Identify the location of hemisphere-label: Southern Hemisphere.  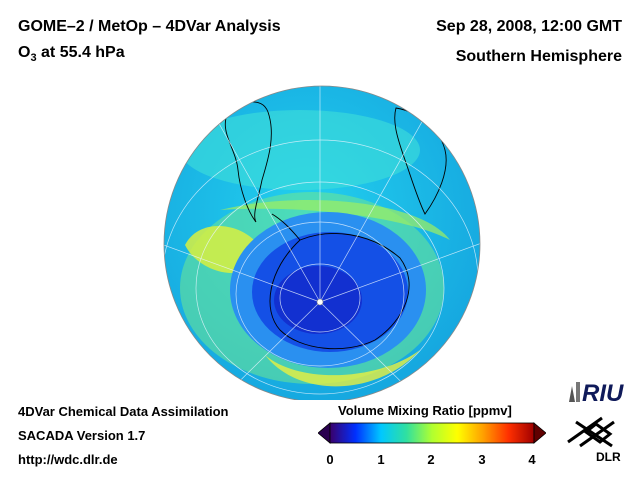
(538, 56).